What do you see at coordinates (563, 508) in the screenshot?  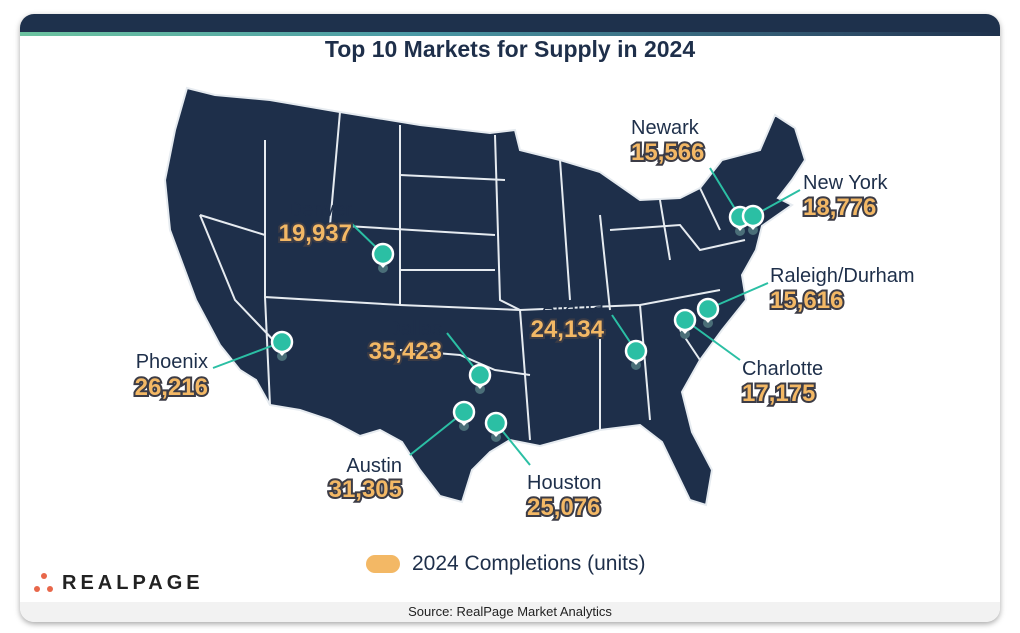 I see `value-houston: 25,076` at bounding box center [563, 508].